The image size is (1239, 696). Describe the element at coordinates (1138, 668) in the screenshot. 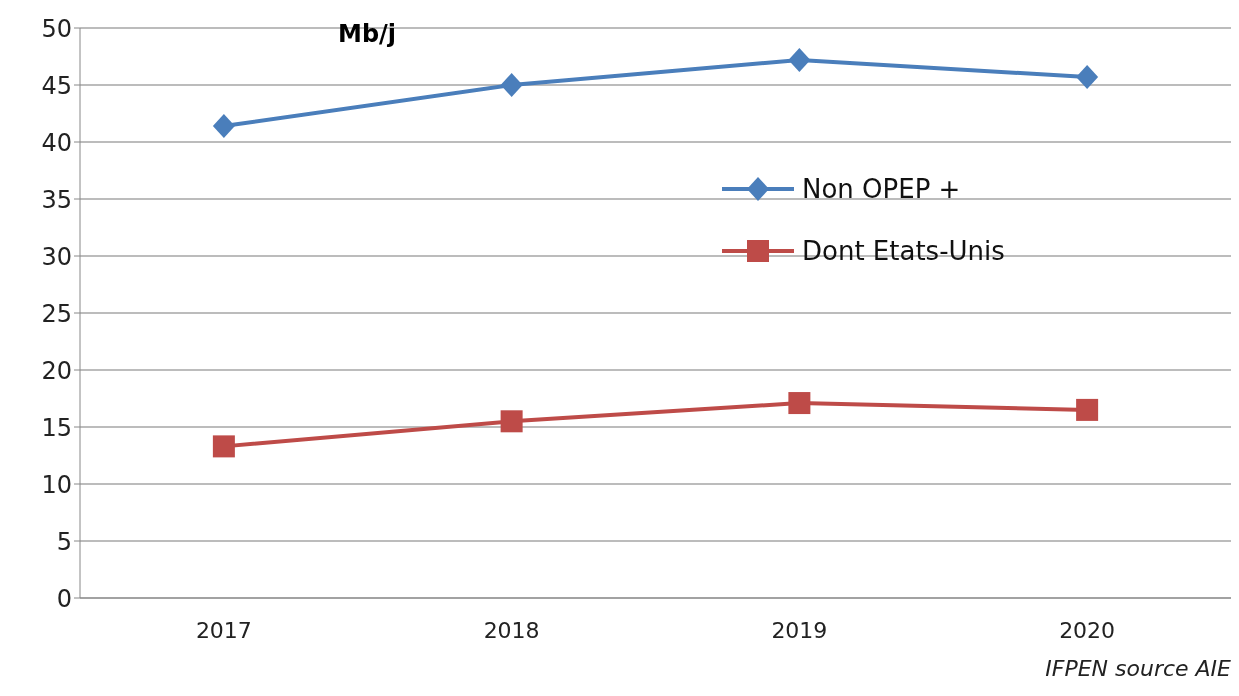

I see `text: IFPEN source AIE` at that location.